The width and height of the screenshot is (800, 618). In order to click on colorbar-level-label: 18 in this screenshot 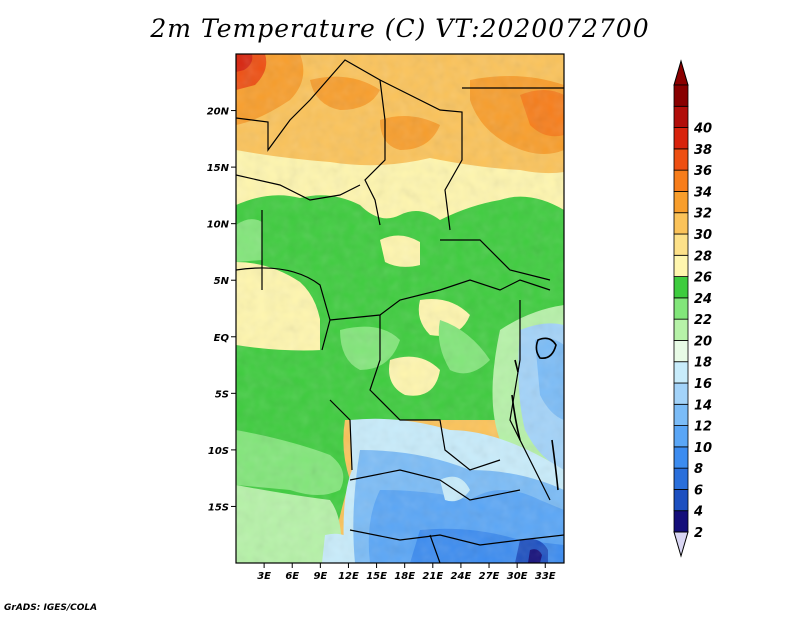, I will do `click(703, 363)`.